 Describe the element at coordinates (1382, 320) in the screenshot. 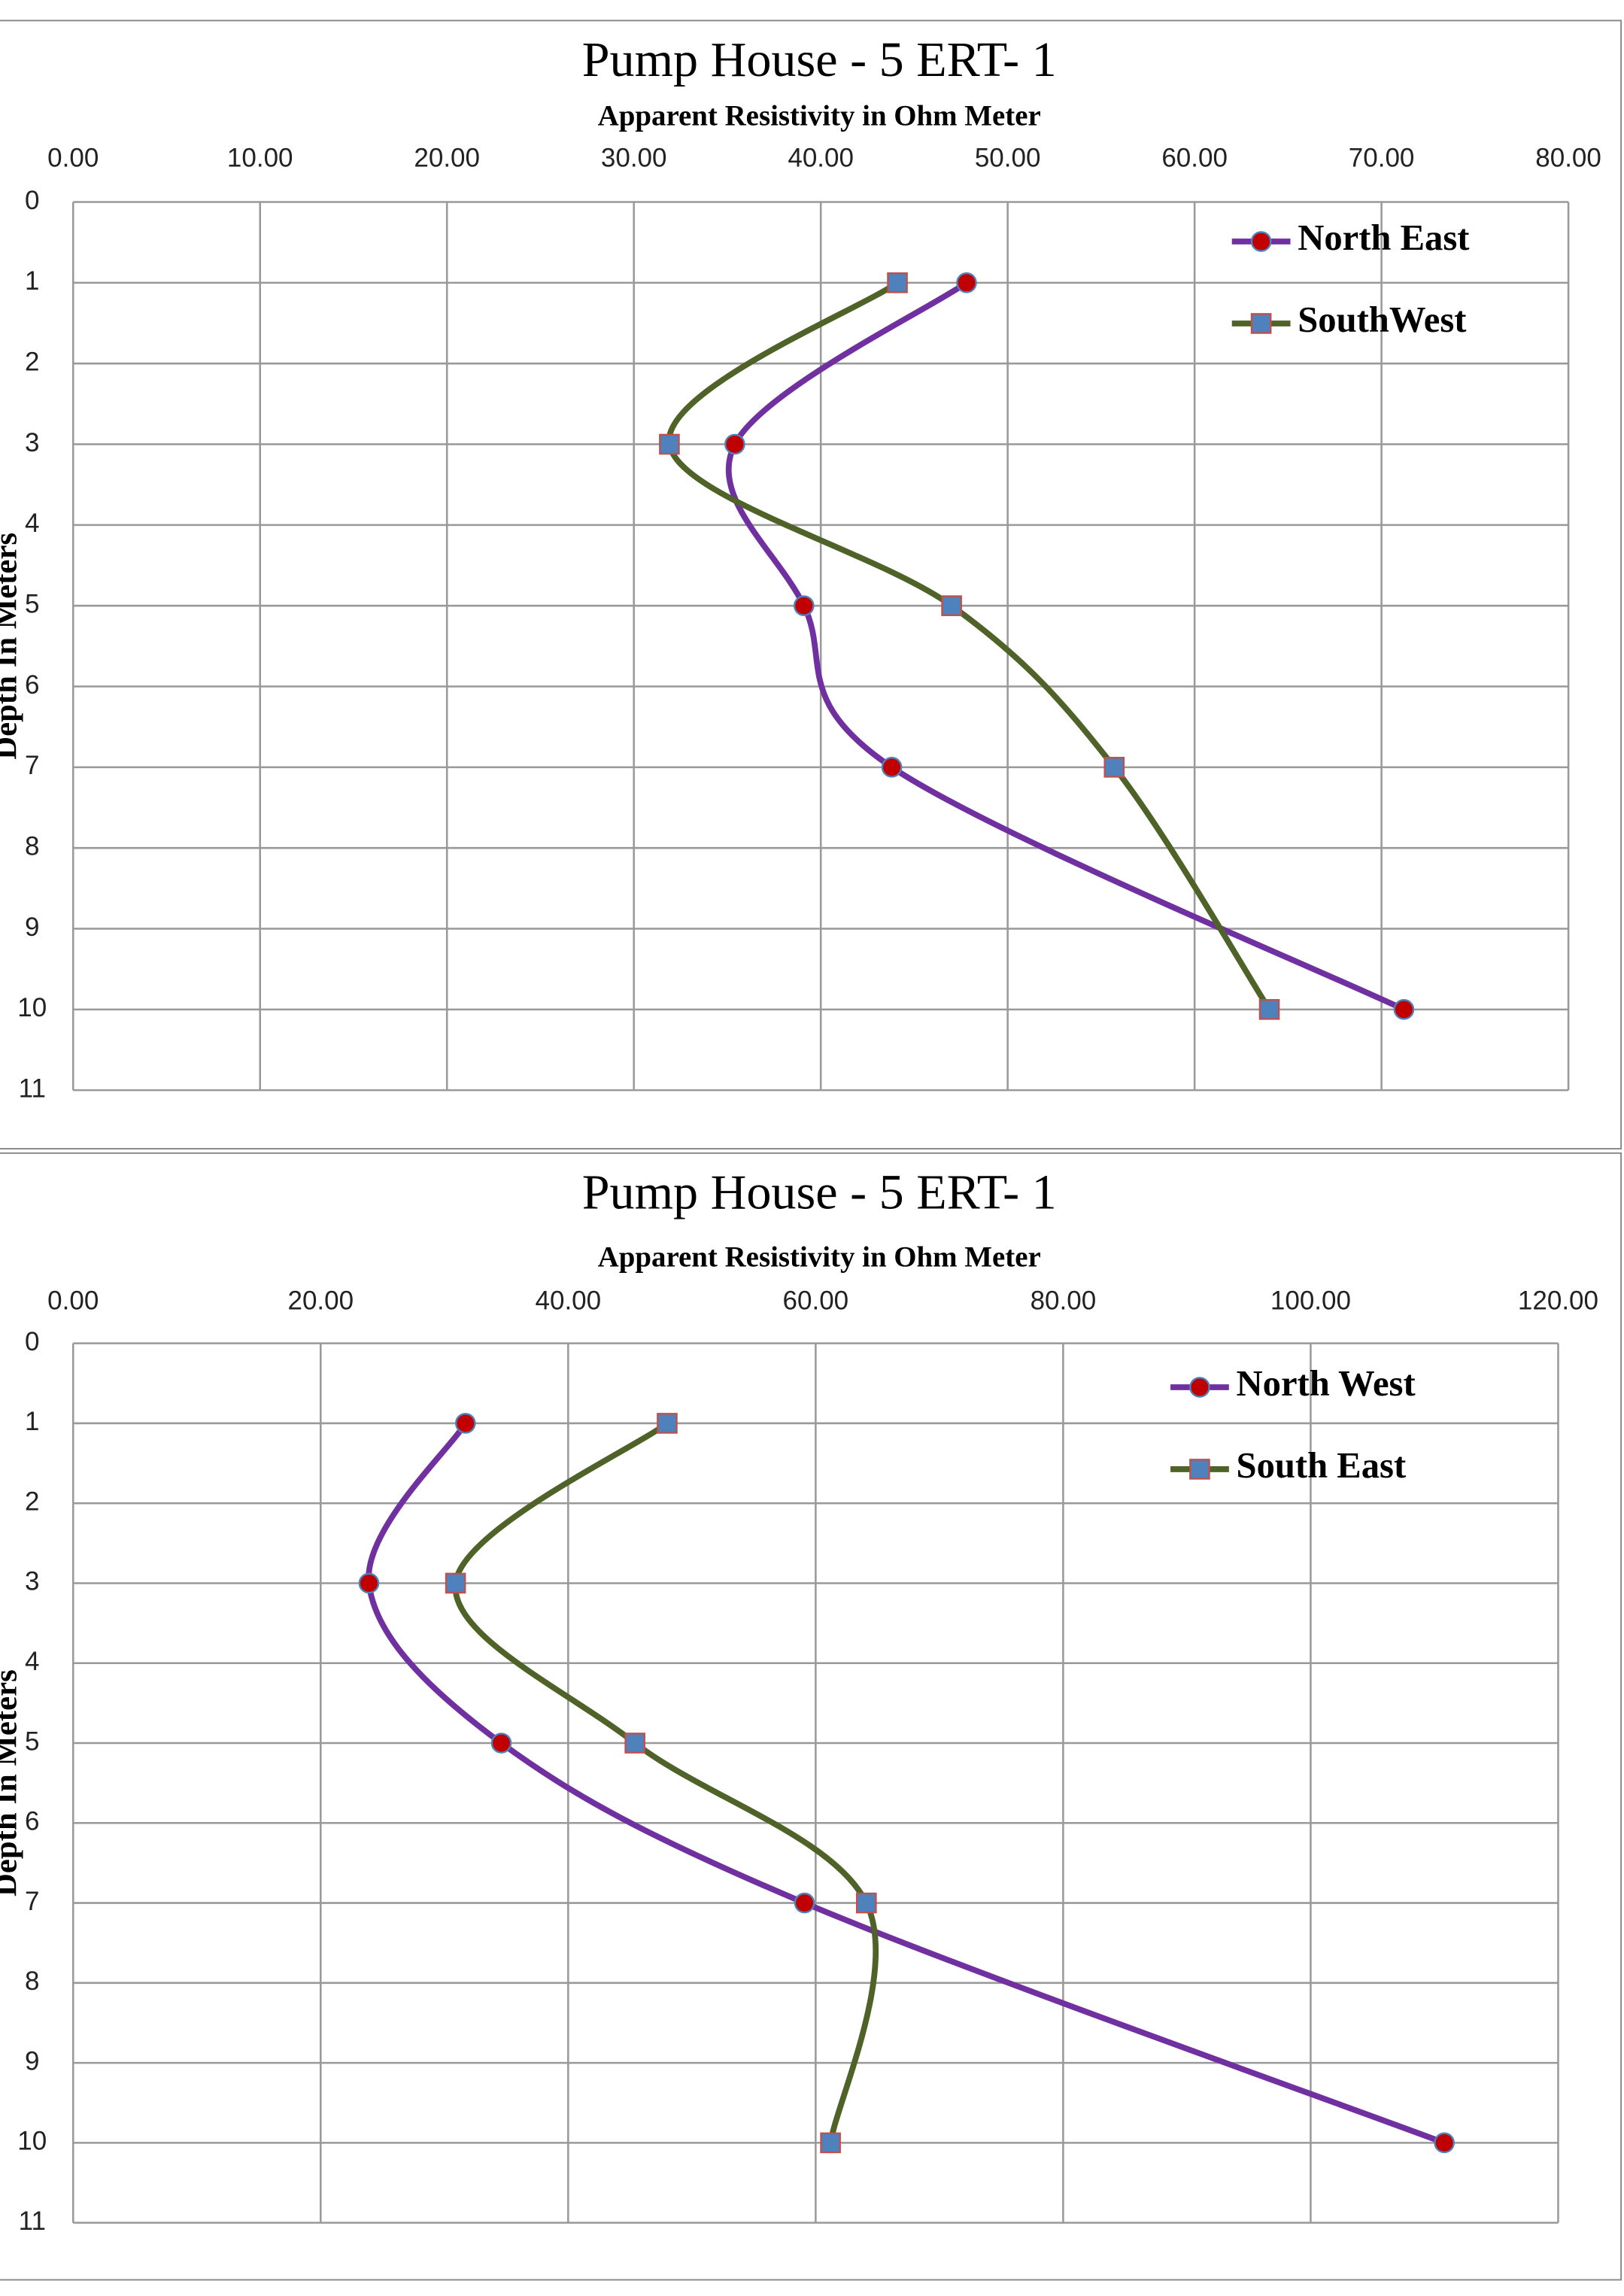

I see `legend-label: SouthWest` at that location.